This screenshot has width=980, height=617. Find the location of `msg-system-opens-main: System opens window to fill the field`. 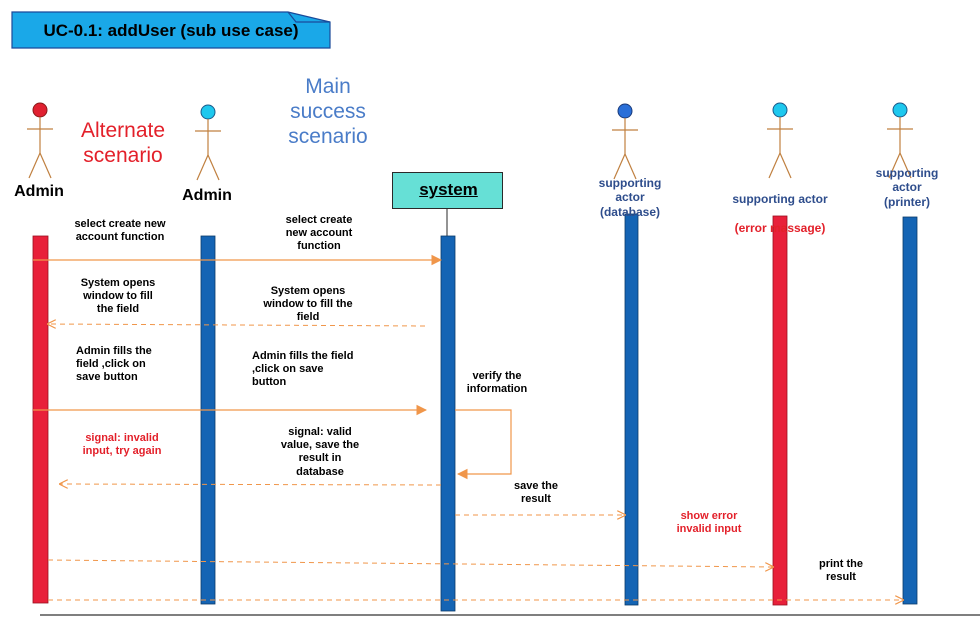

msg-system-opens-main: System opens window to fill the field is located at coordinates (308, 304).